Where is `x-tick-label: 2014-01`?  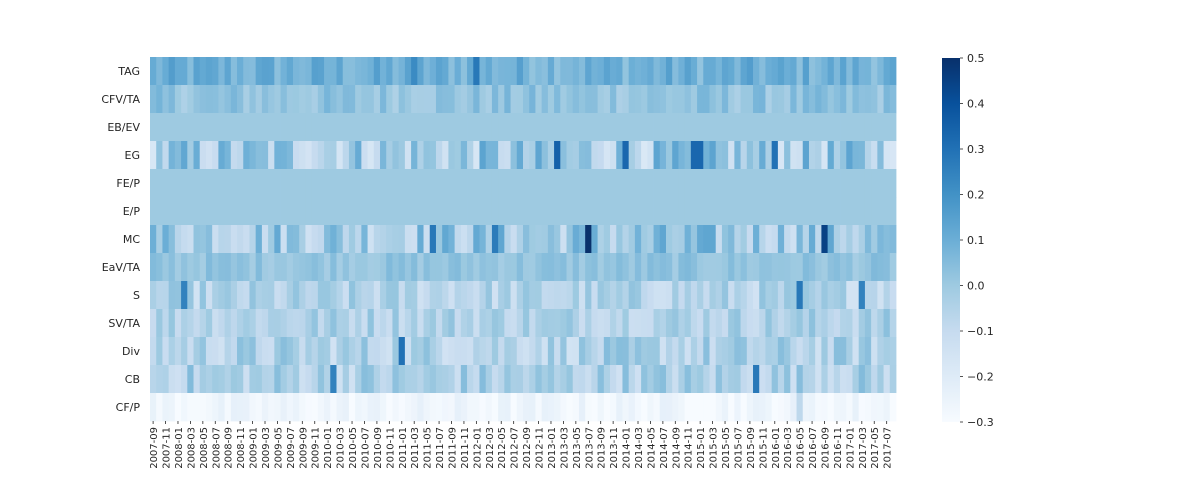
x-tick-label: 2014-01 is located at coordinates (627, 448).